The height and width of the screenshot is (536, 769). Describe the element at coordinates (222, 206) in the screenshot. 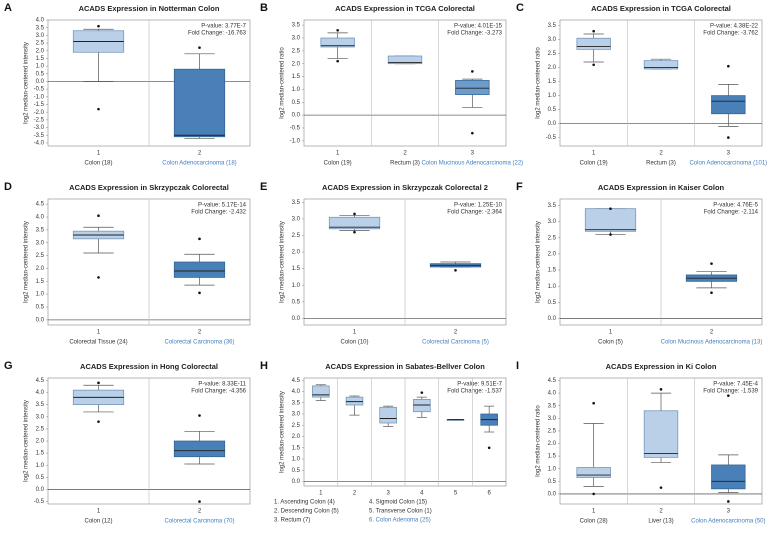

I see `annotation: P-value: 5.17E-14` at that location.